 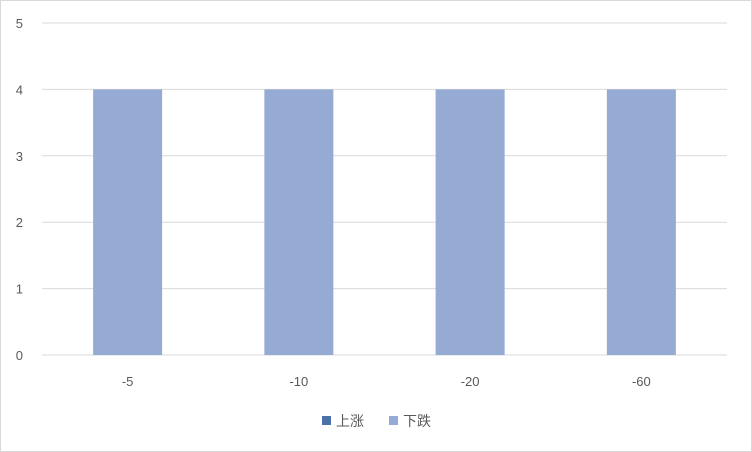 I want to click on x-tick-label: -5, so click(x=128, y=381).